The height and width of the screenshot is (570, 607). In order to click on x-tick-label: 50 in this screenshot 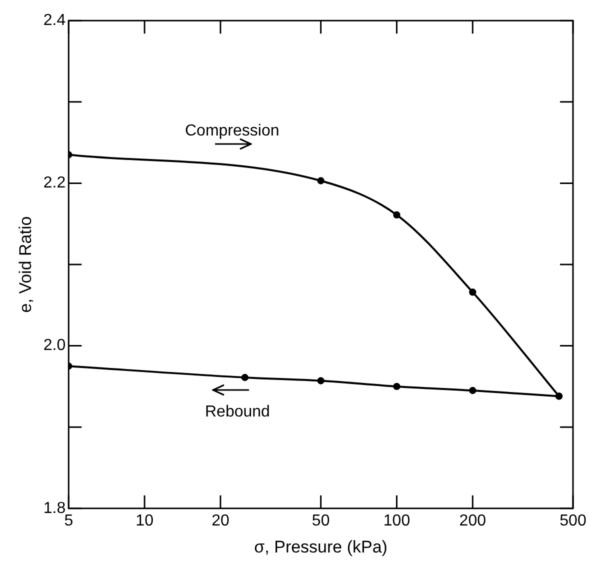, I will do `click(321, 521)`.